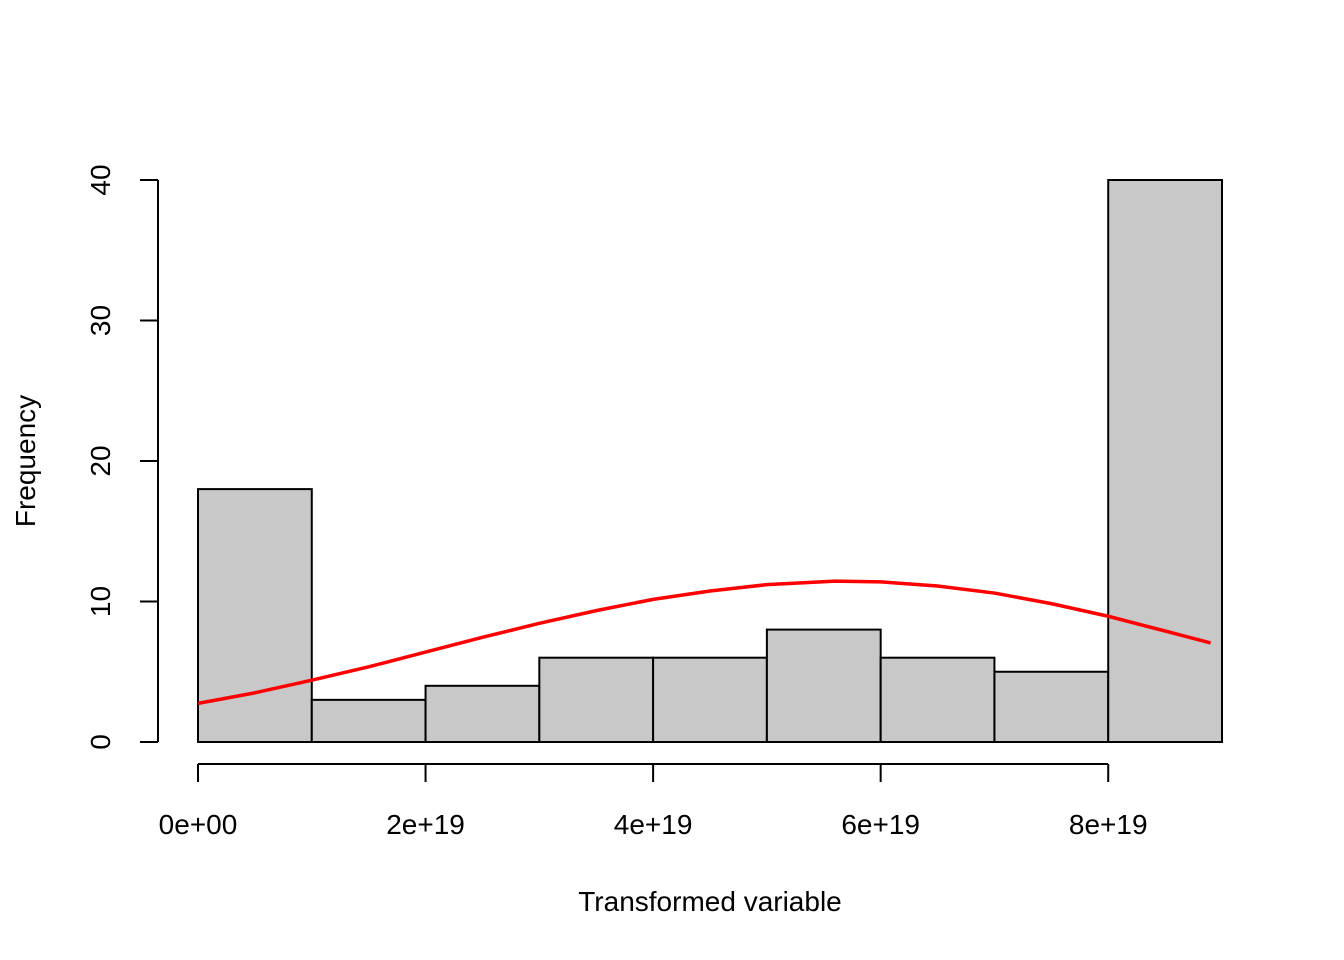 This screenshot has width=1344, height=960. What do you see at coordinates (653, 824) in the screenshot?
I see `x-tick-label: 4e+19` at bounding box center [653, 824].